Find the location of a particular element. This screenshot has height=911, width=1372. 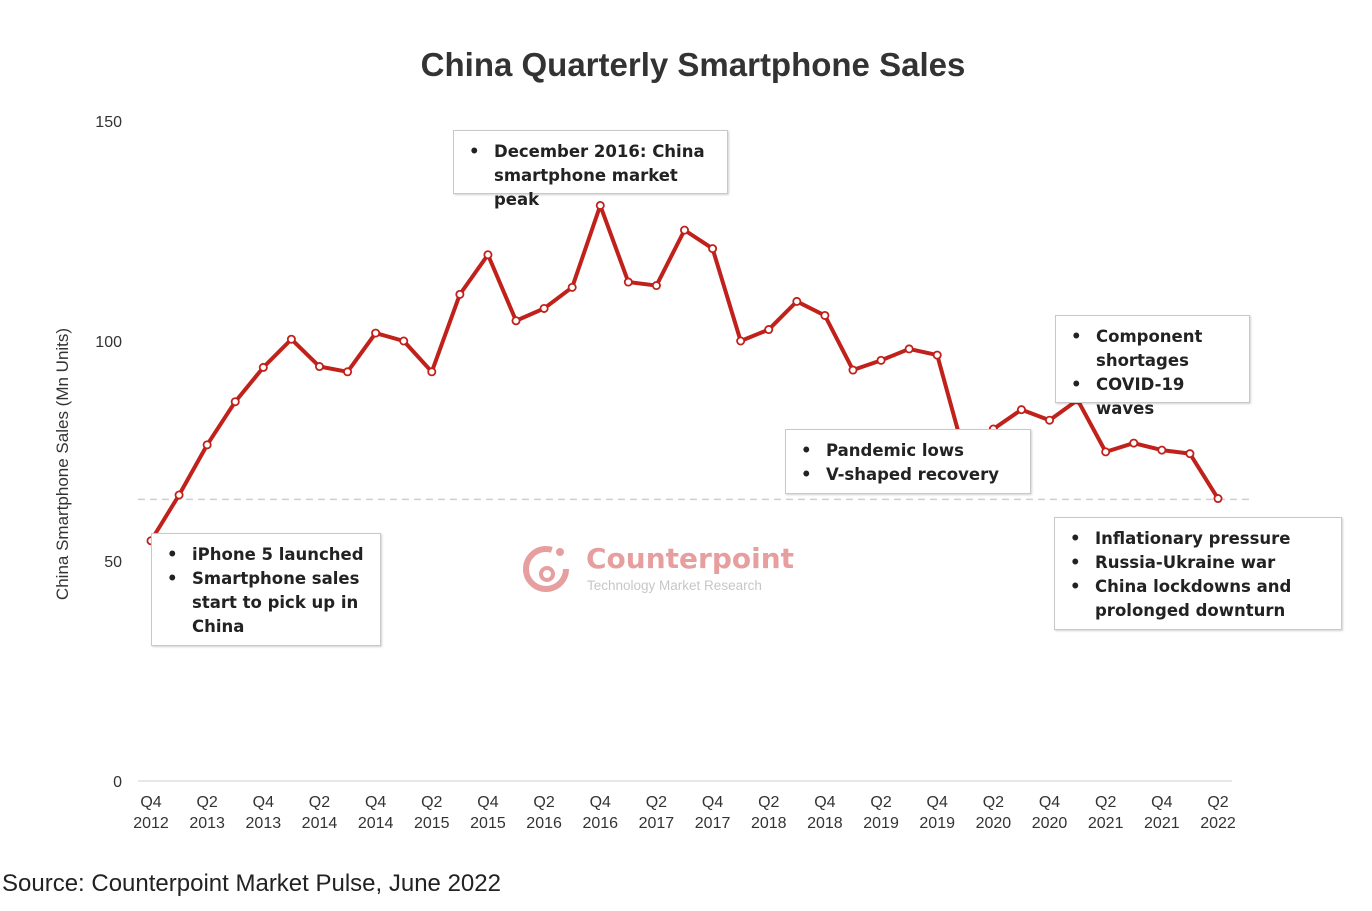

annotation-component-bullet-1: Component shortages is located at coordinates (1152, 349).